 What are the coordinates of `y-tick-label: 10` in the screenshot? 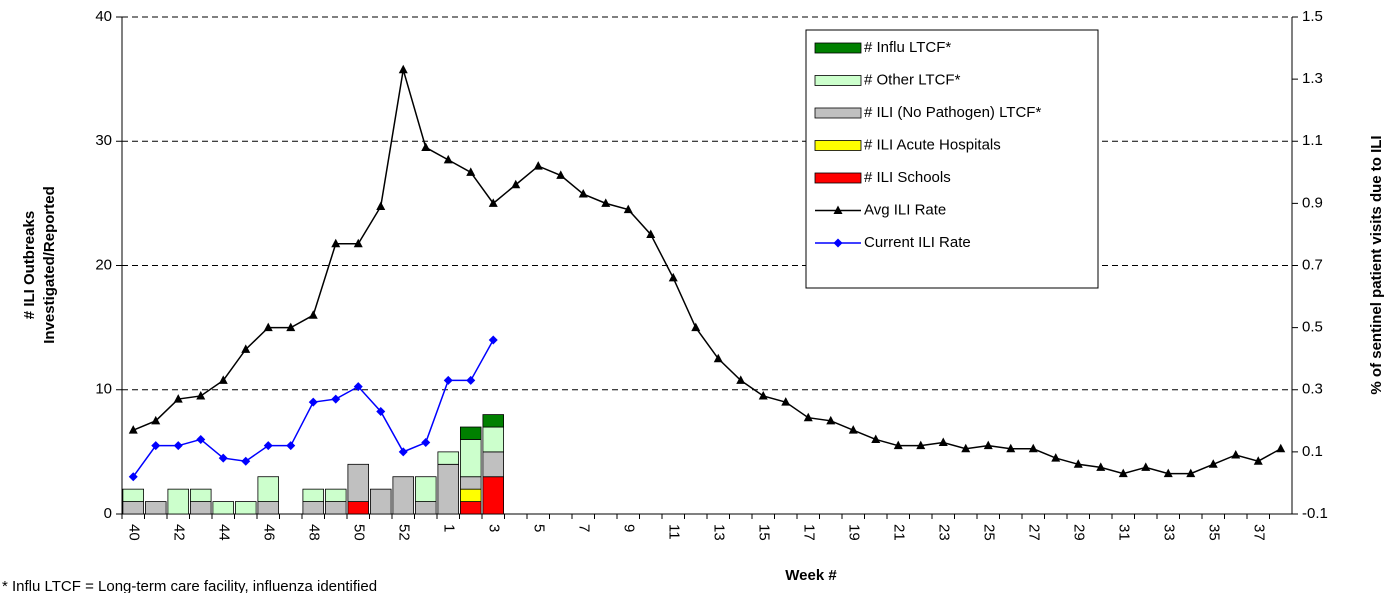 It's located at (103, 389).